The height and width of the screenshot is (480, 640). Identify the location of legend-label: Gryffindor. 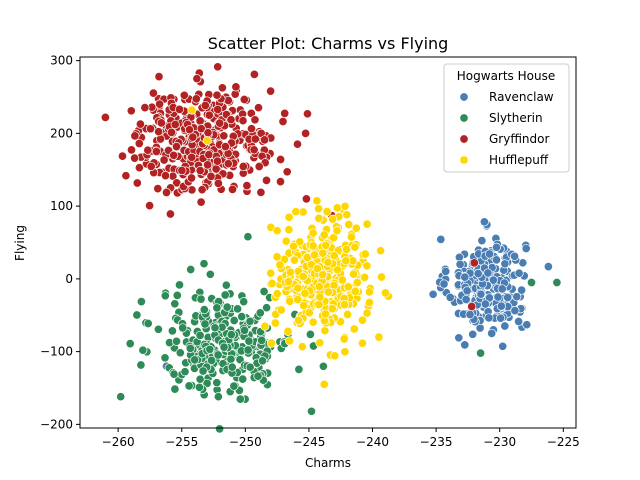
(519, 139).